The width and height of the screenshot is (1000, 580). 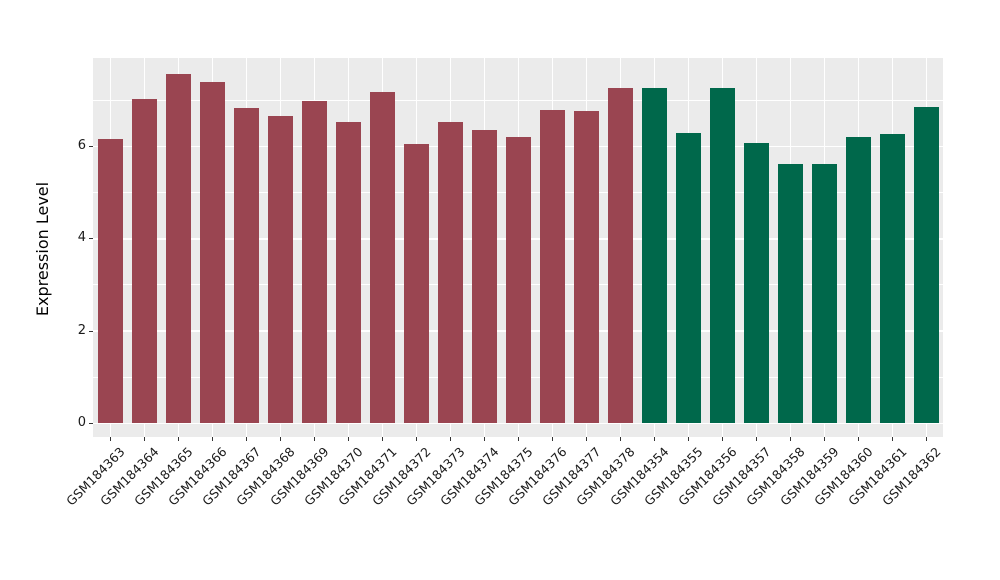 I want to click on y-tick-label: 4, so click(x=81, y=238).